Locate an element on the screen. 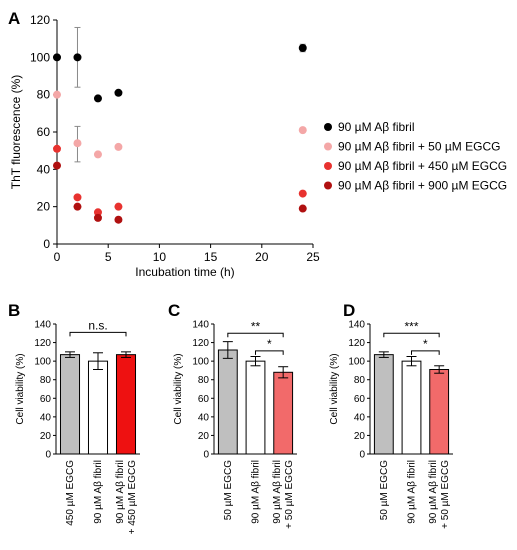 Image resolution: width=517 pixels, height=550 pixels. c-x-tick-label-line1: 90 µM Aβ fibril is located at coordinates (277, 492).